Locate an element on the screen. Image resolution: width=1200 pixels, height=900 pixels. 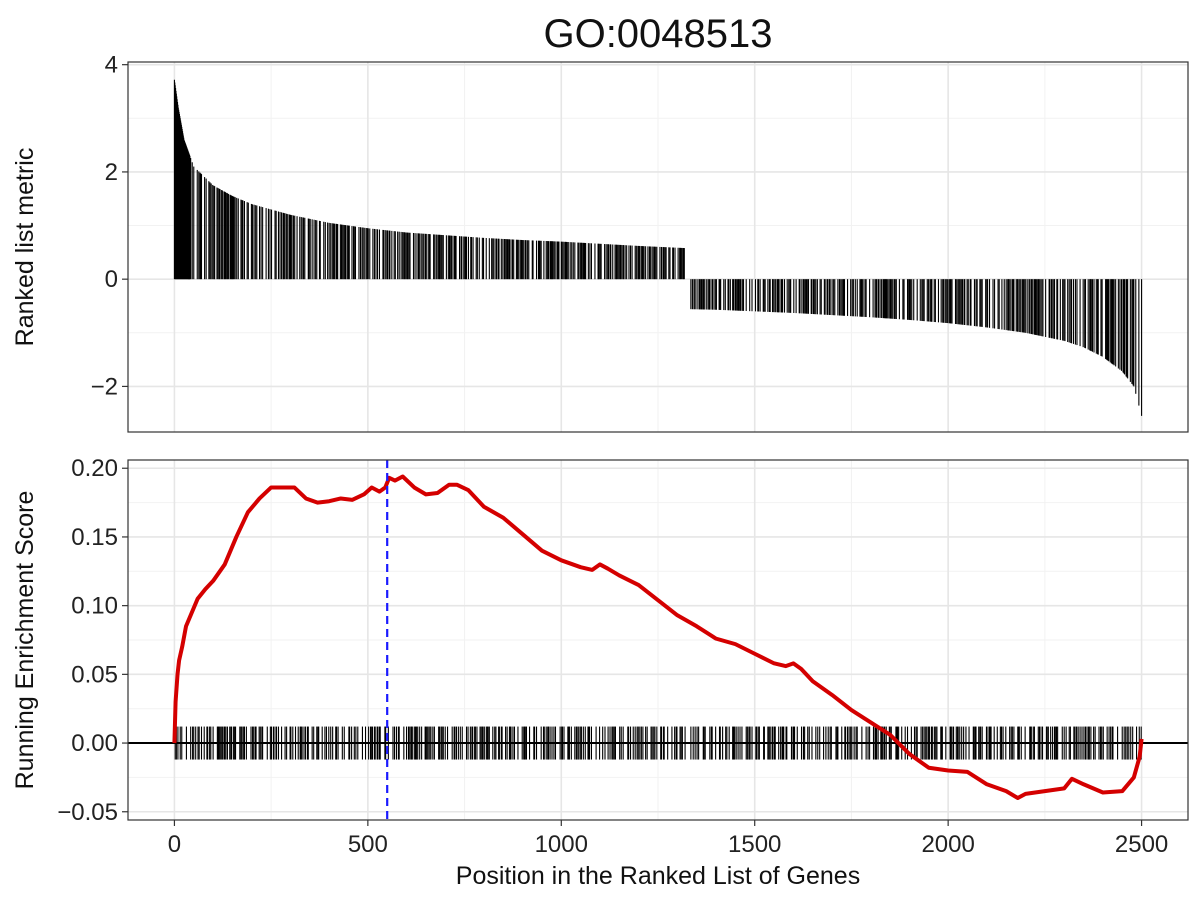
running-es-y-tick-label: −0.05 is located at coordinates (87, 812).